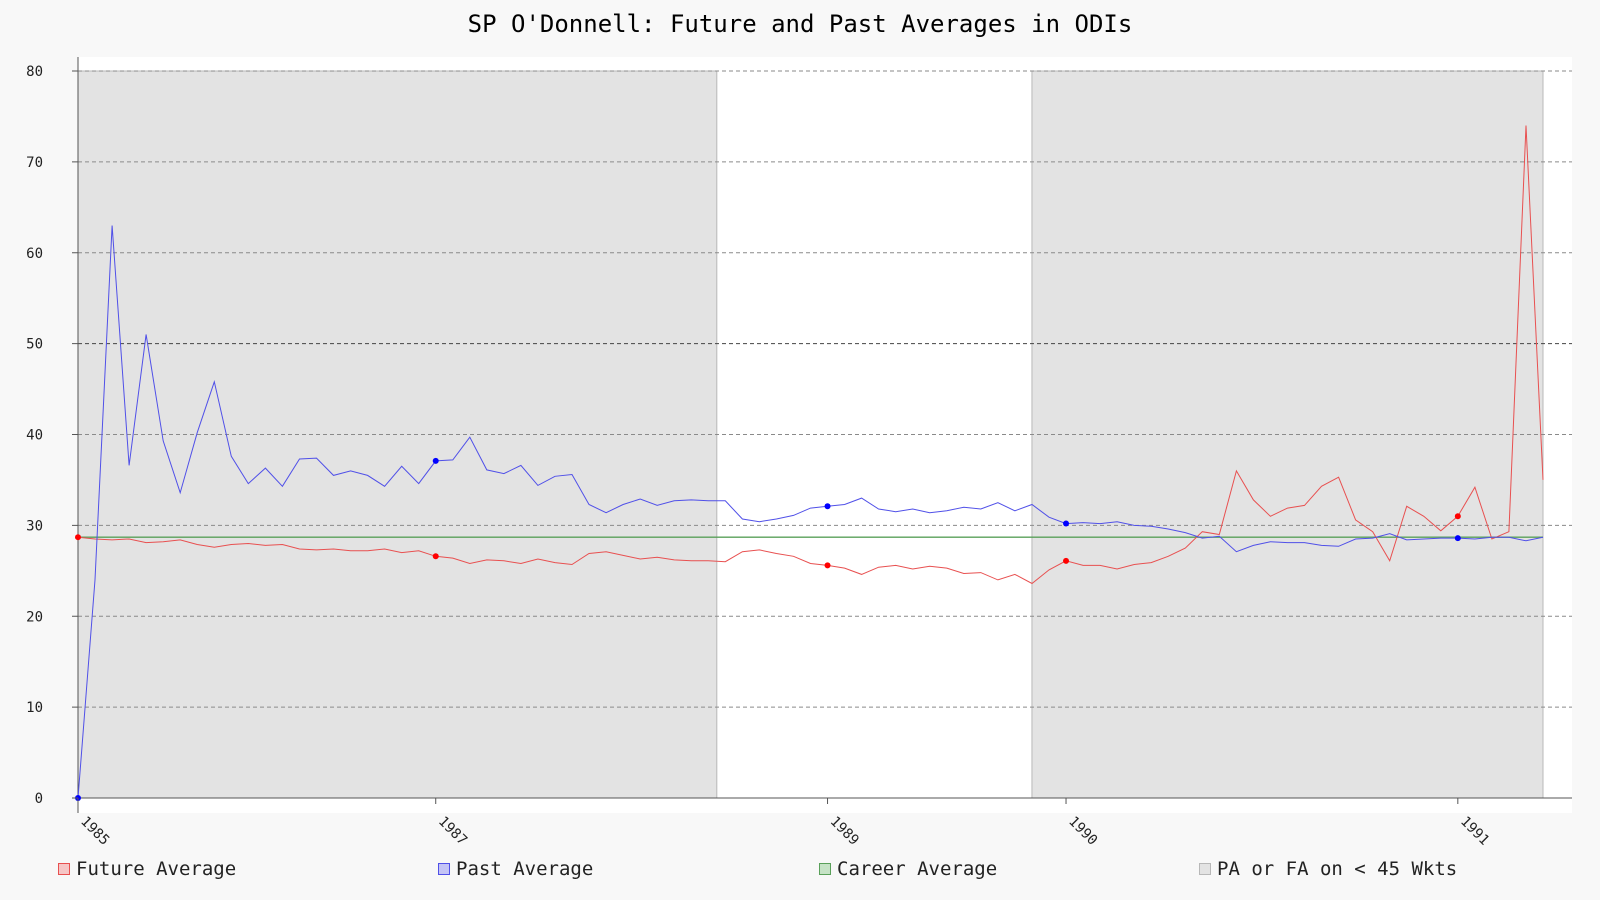  I want to click on legend-item-career: Career Average, so click(908, 869).